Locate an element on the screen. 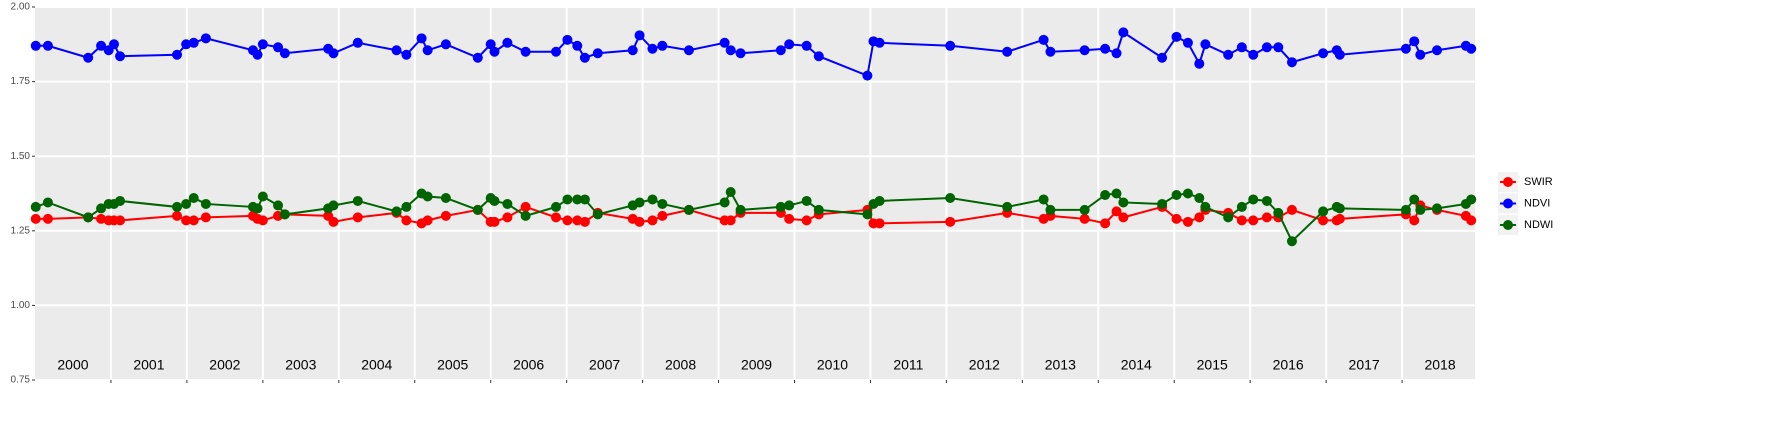 The width and height of the screenshot is (1773, 447). legend-dot is located at coordinates (1508, 203).